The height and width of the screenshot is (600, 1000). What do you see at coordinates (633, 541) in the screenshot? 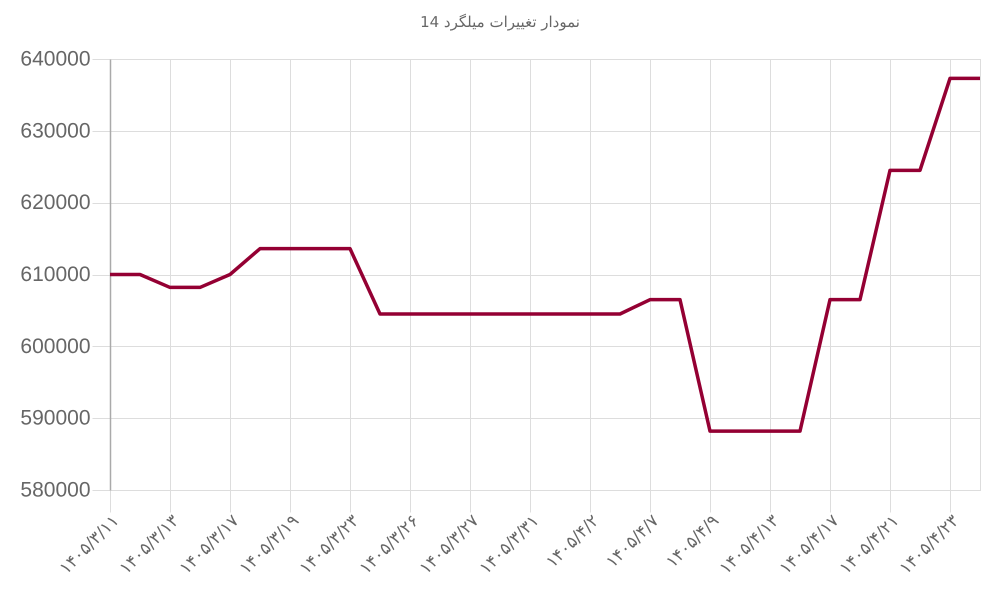
I see `x-tick-label: ۱۴۰۵/۴/۷` at bounding box center [633, 541].